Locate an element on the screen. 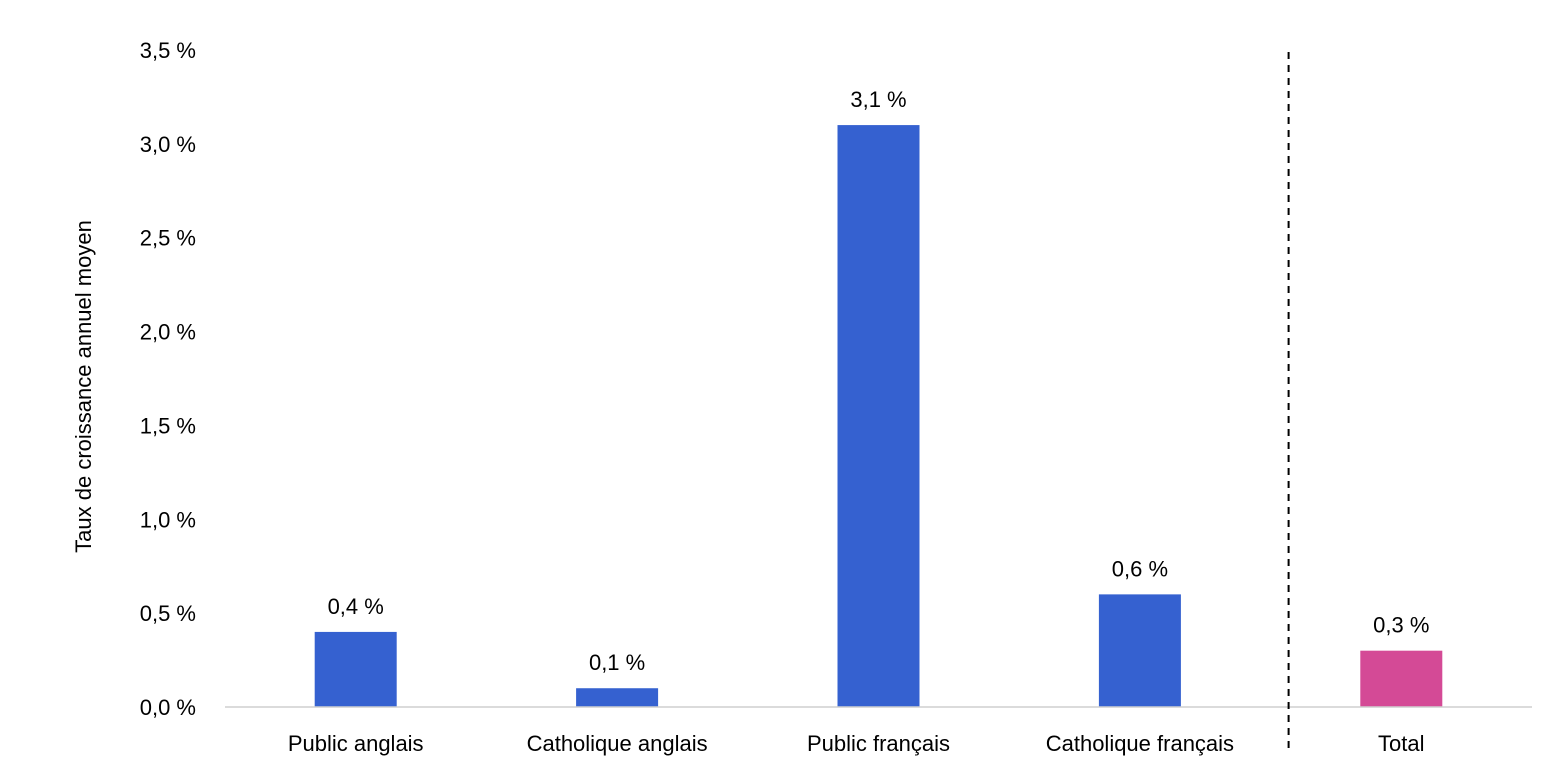  y-axis-ticks: 0,0 % 0,5 % 1,0 % 1,5 % 2,0 % 2,5 % 3,0 % 3,5 % is located at coordinates (168, 379).